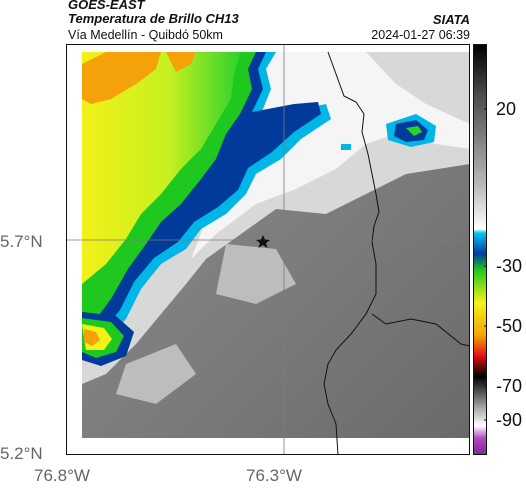  What do you see at coordinates (509, 326) in the screenshot?
I see `colorbar-tick-label: -50` at bounding box center [509, 326].